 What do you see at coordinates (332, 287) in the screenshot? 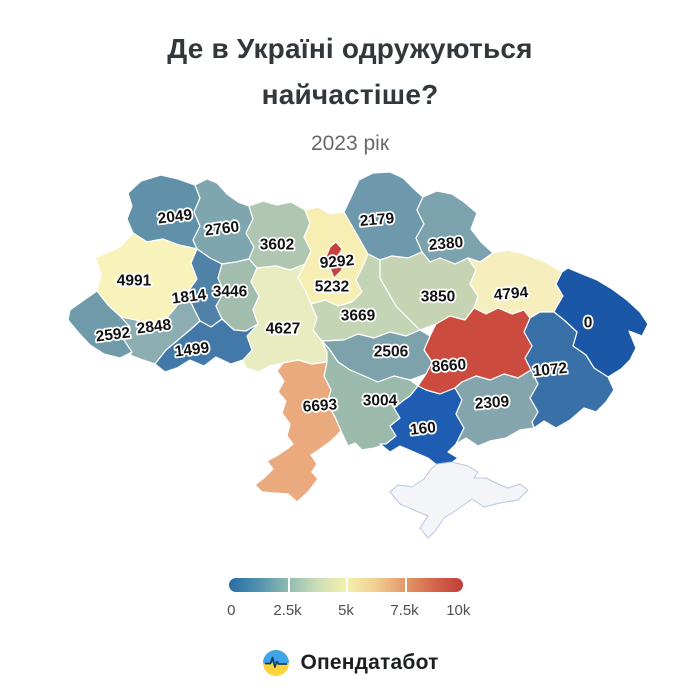
I see `label-kyiv-oblast: 5232` at bounding box center [332, 287].